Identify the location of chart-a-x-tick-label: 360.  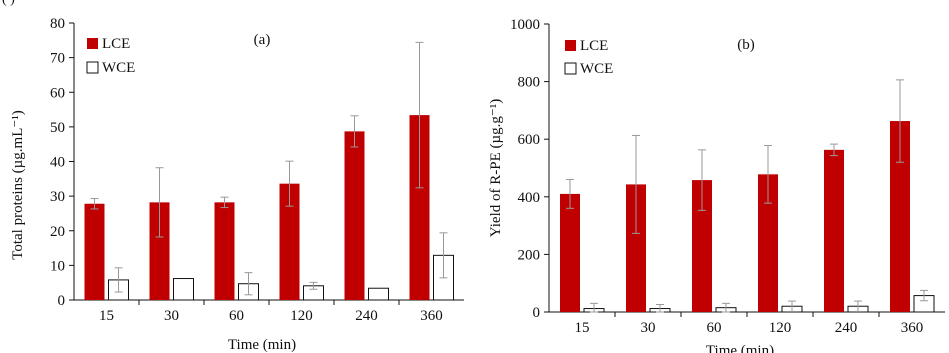
(431, 316).